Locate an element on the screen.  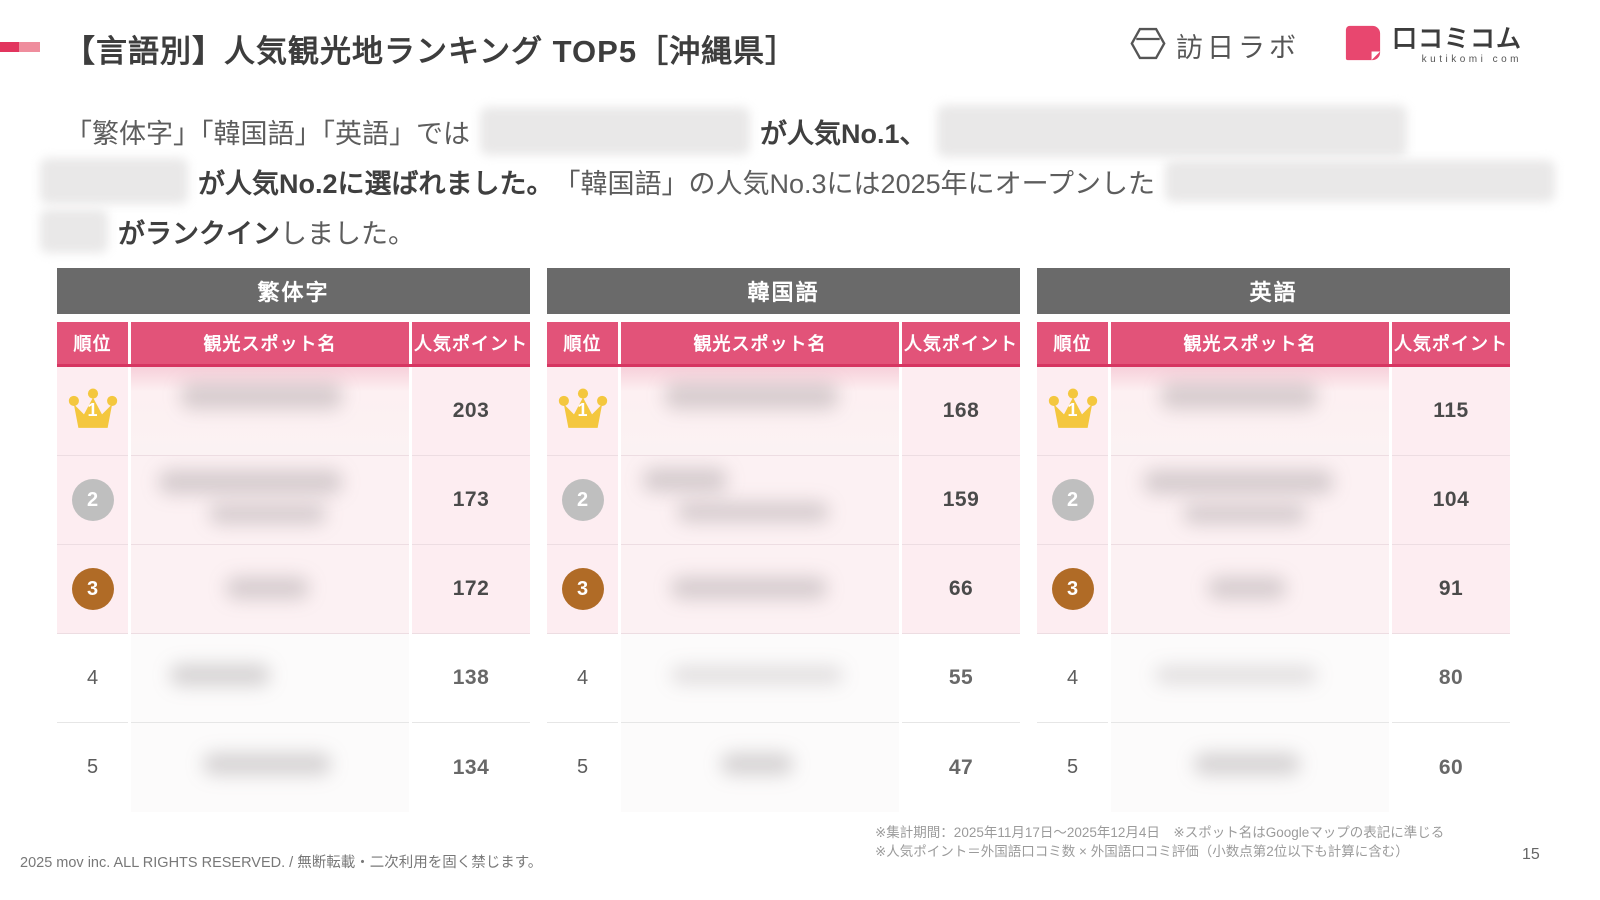
points-cell: 104 is located at coordinates (1451, 500).